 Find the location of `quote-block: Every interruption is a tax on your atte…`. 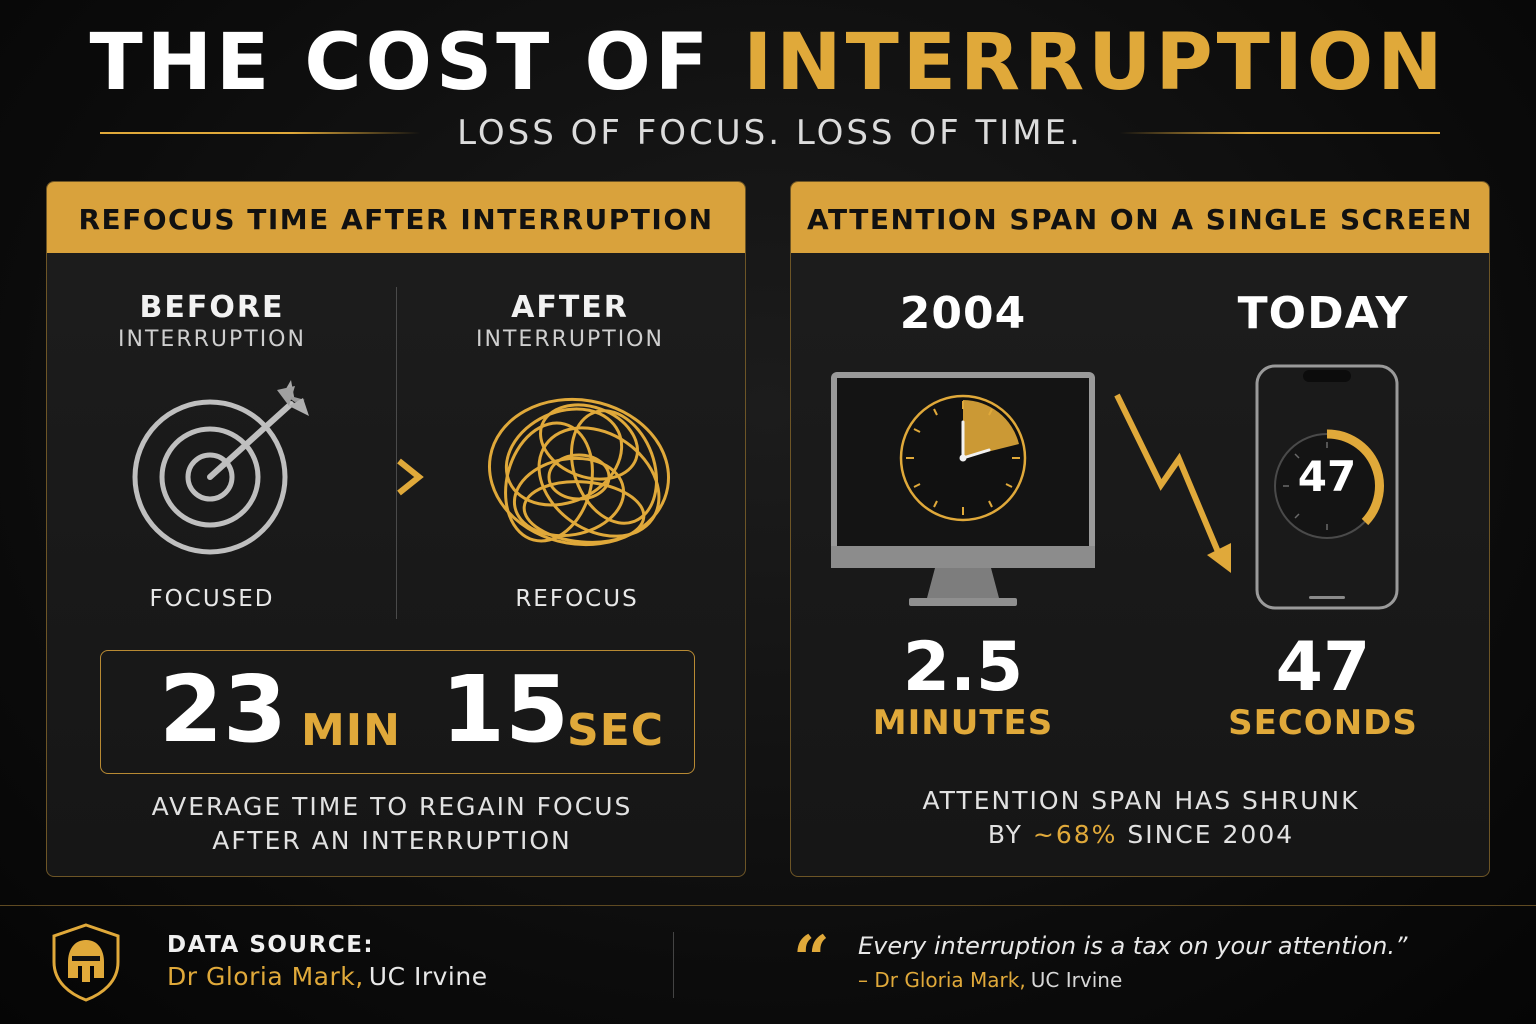

quote-block: Every interruption is a tax on your atte… is located at coordinates (1188, 962).